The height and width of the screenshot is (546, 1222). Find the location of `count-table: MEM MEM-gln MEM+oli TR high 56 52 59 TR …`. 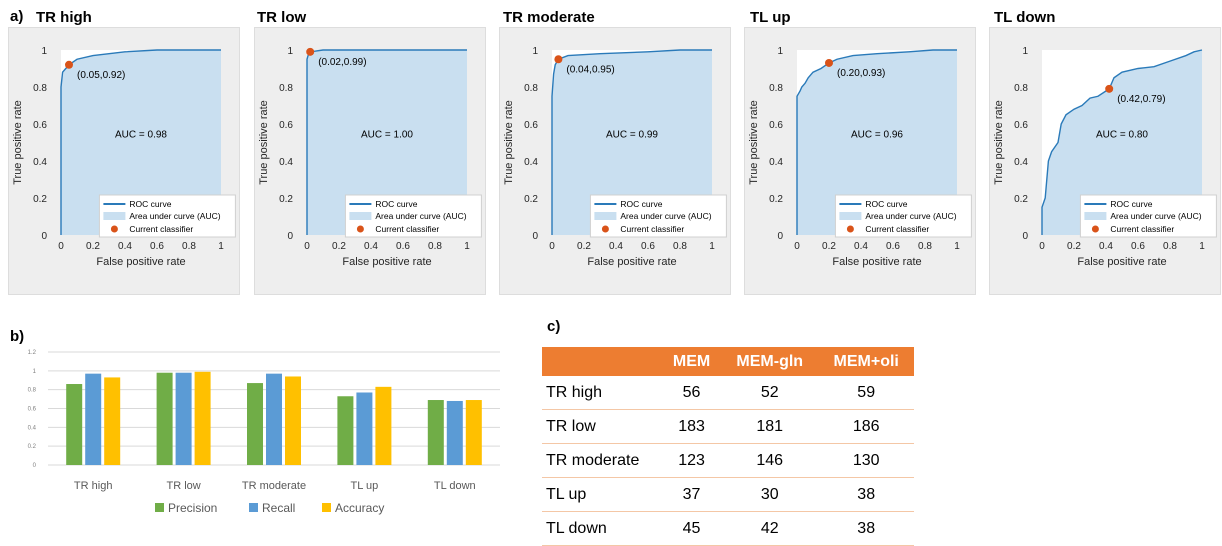

count-table: MEM MEM-gln MEM+oli TR high 56 52 59 TR … is located at coordinates (728, 446).